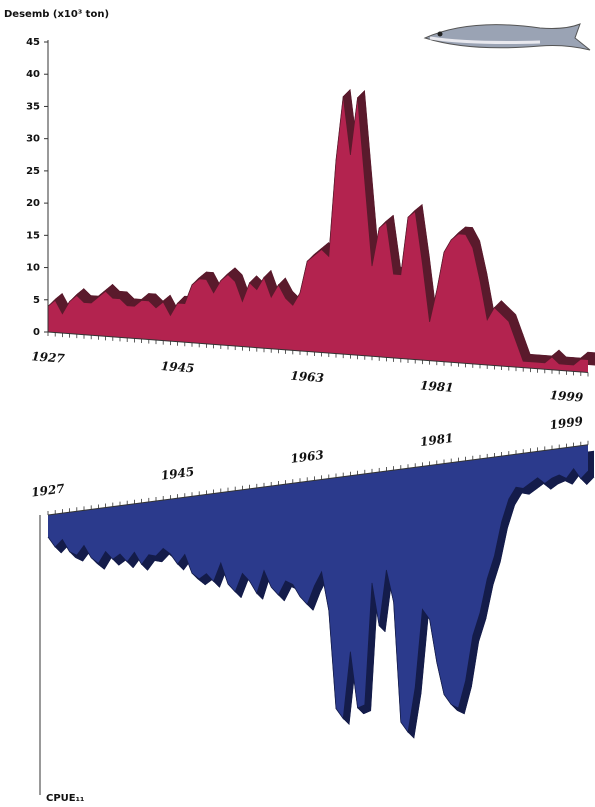 This screenshot has height=807, width=595. What do you see at coordinates (33, 42) in the screenshot?
I see `y-tick-label: 45` at bounding box center [33, 42].